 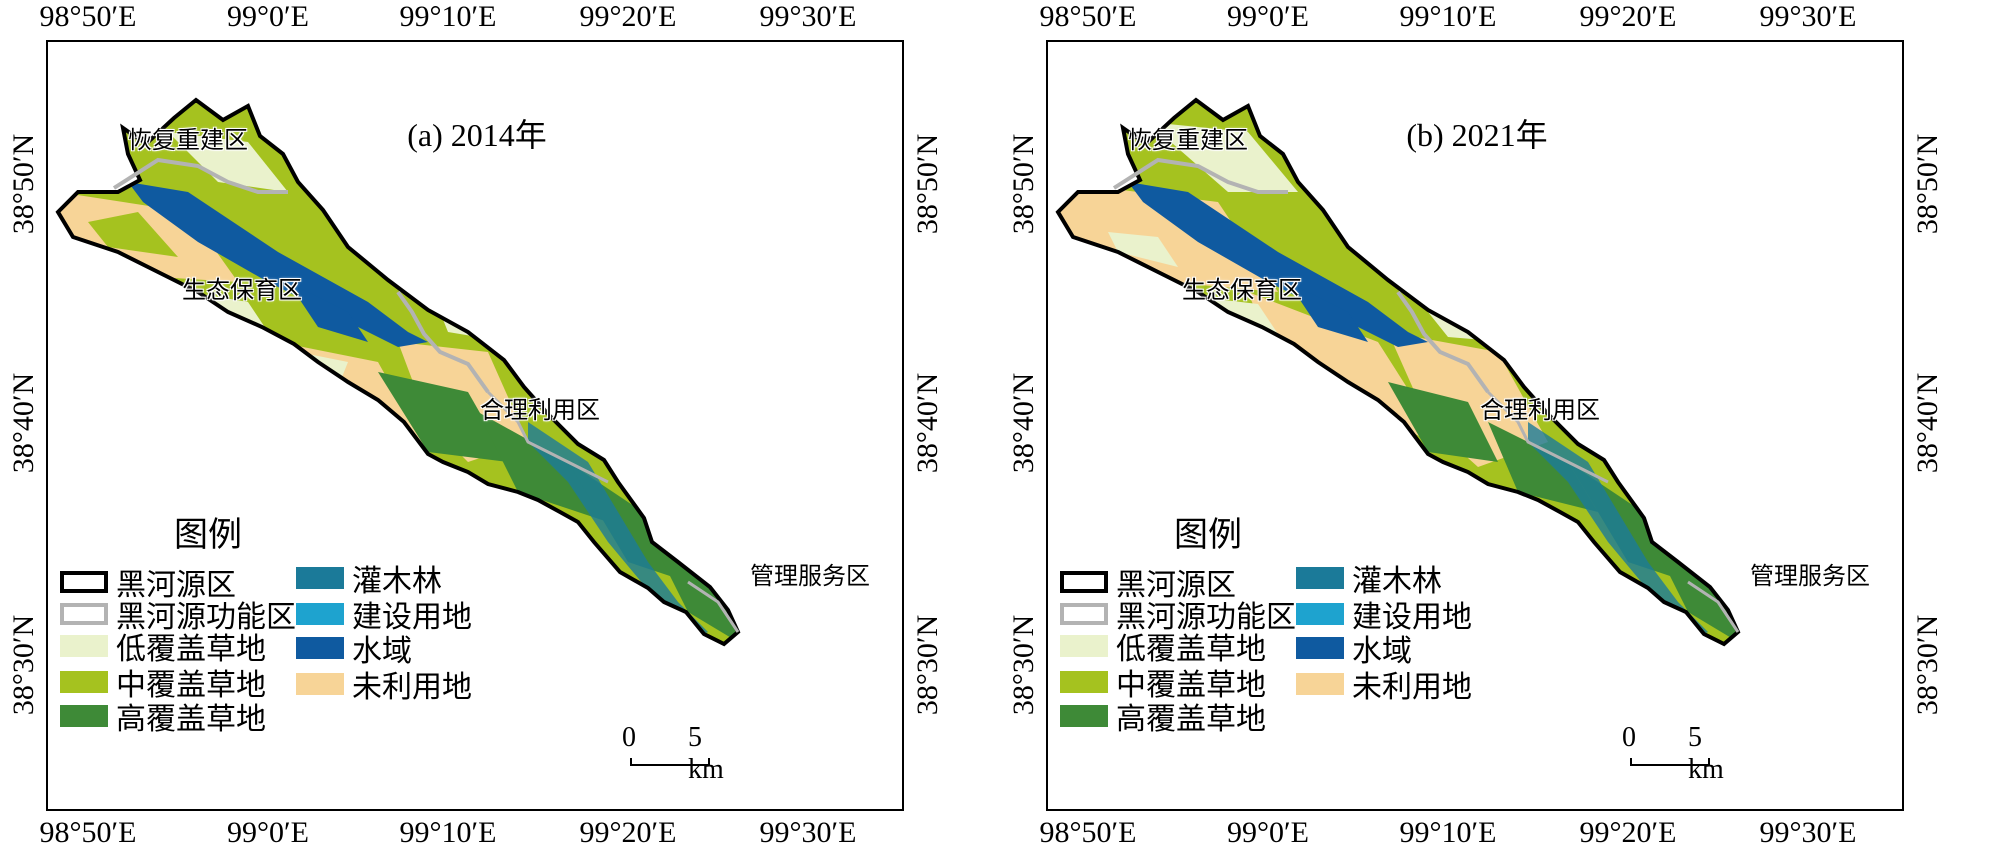 I want to click on left-tick-2: 38°40′N, so click(x=23, y=423).